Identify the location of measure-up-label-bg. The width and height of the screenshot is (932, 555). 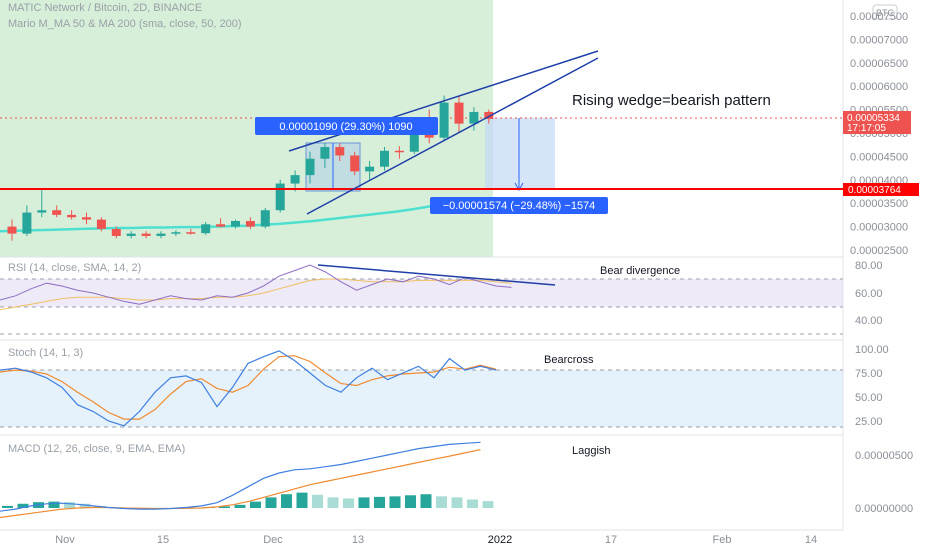
(346, 126).